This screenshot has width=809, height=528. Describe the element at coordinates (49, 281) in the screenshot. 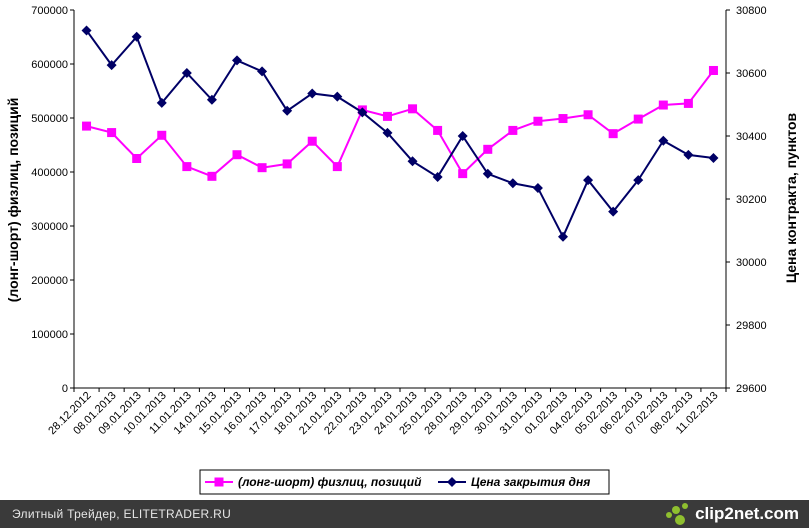

I see `left-tick-label: 200000` at that location.